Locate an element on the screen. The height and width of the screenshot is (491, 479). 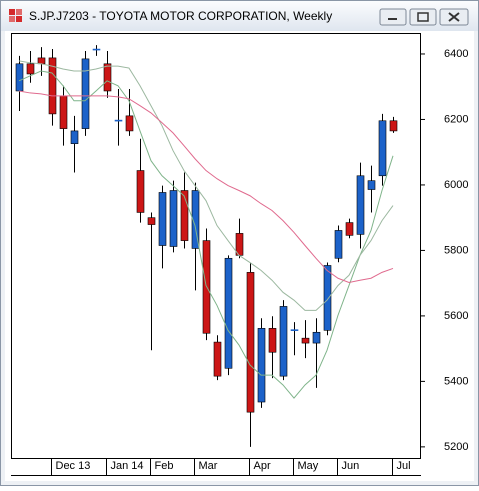
y-tick-label: 6200 is located at coordinates (456, 119).